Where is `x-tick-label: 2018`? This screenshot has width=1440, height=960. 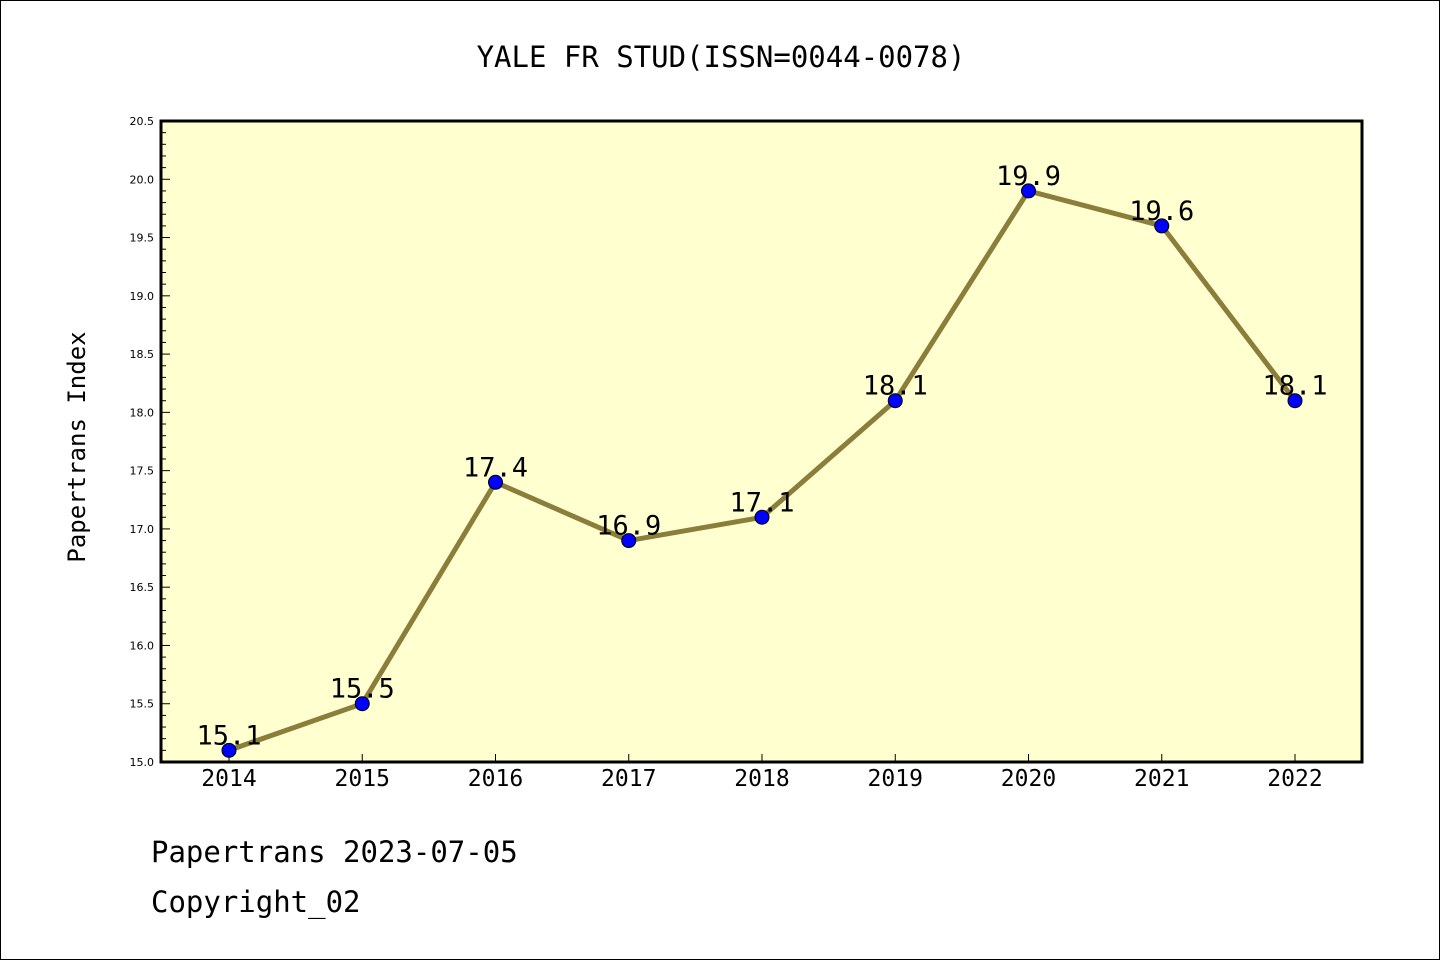
x-tick-label: 2018 is located at coordinates (761, 779).